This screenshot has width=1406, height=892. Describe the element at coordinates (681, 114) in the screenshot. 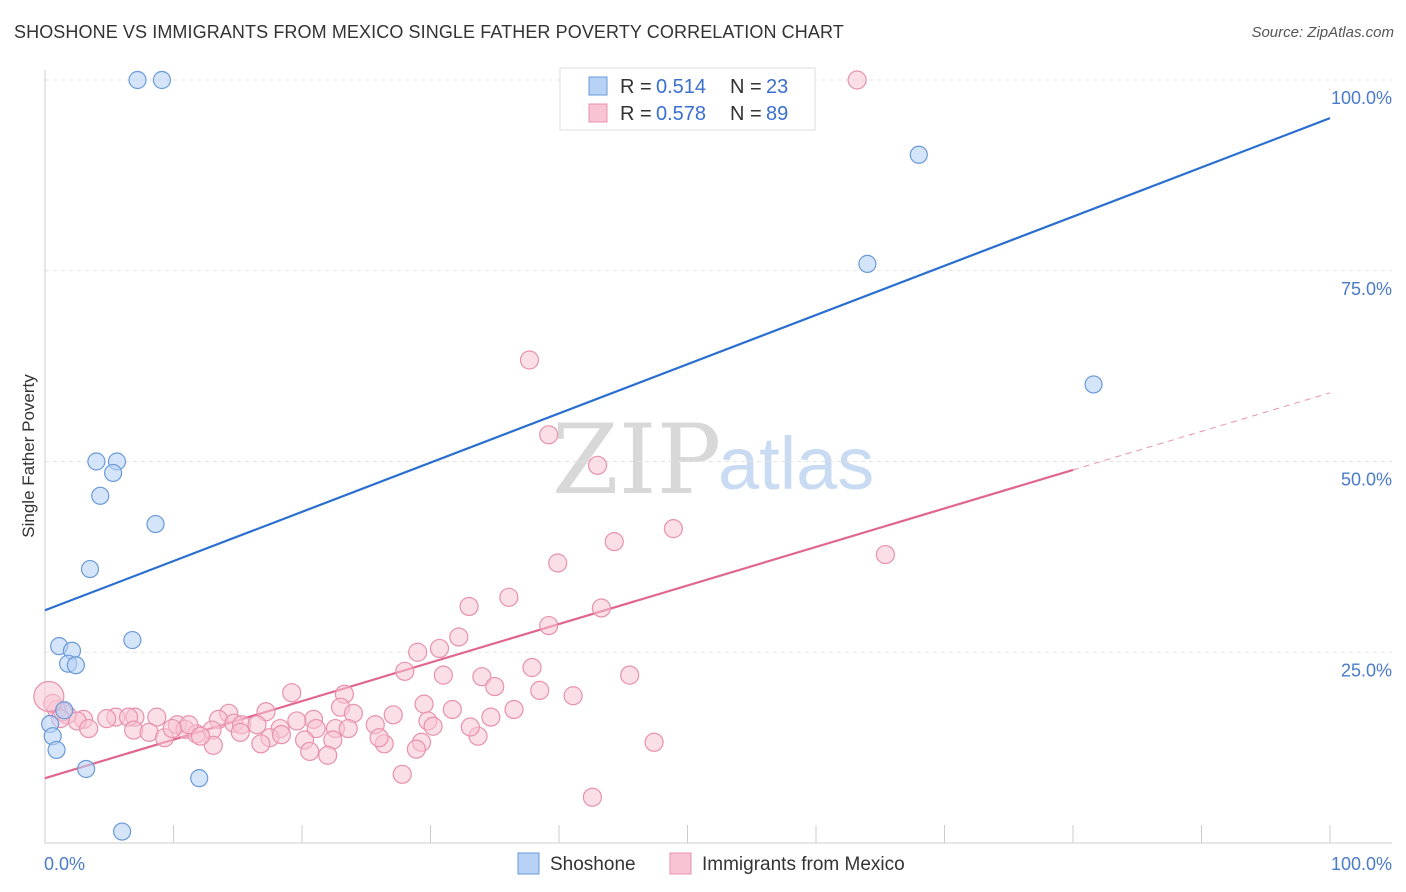

I see `legend-r-value-2: 0.578` at that location.